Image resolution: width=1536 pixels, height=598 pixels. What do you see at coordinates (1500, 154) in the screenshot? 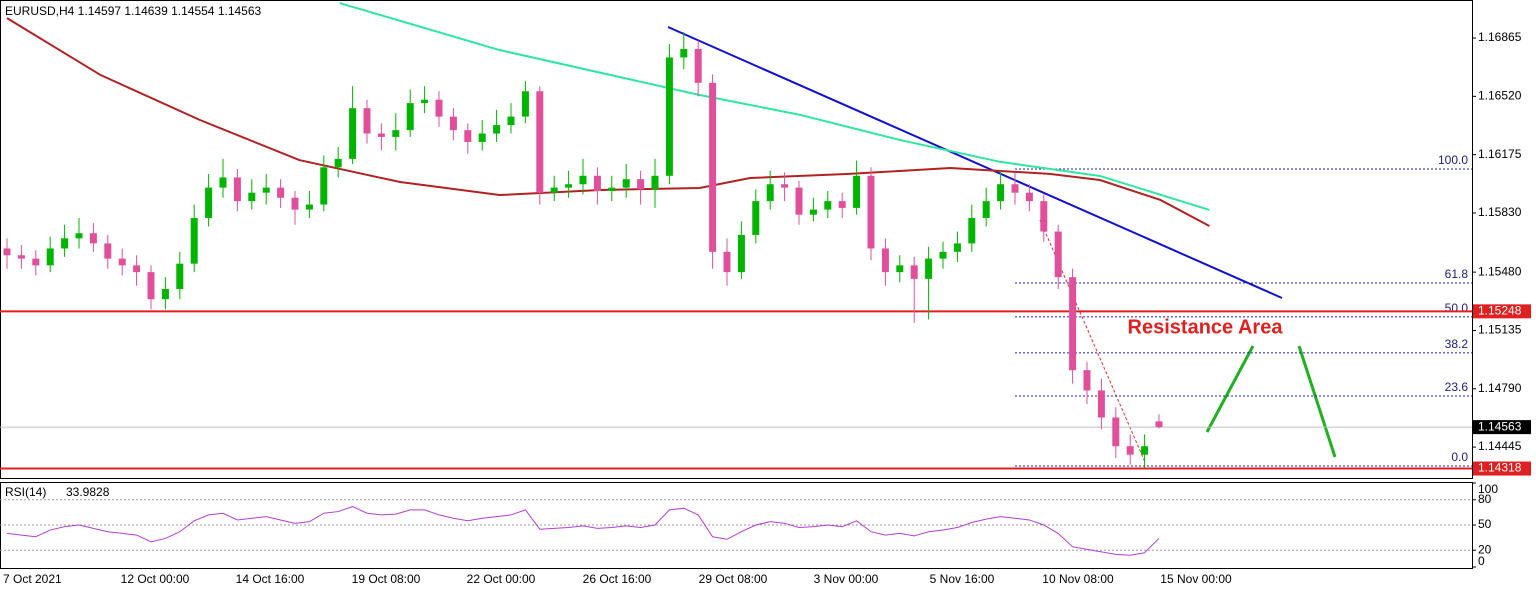
I see `y-tick-label: 1.16175` at bounding box center [1500, 154].